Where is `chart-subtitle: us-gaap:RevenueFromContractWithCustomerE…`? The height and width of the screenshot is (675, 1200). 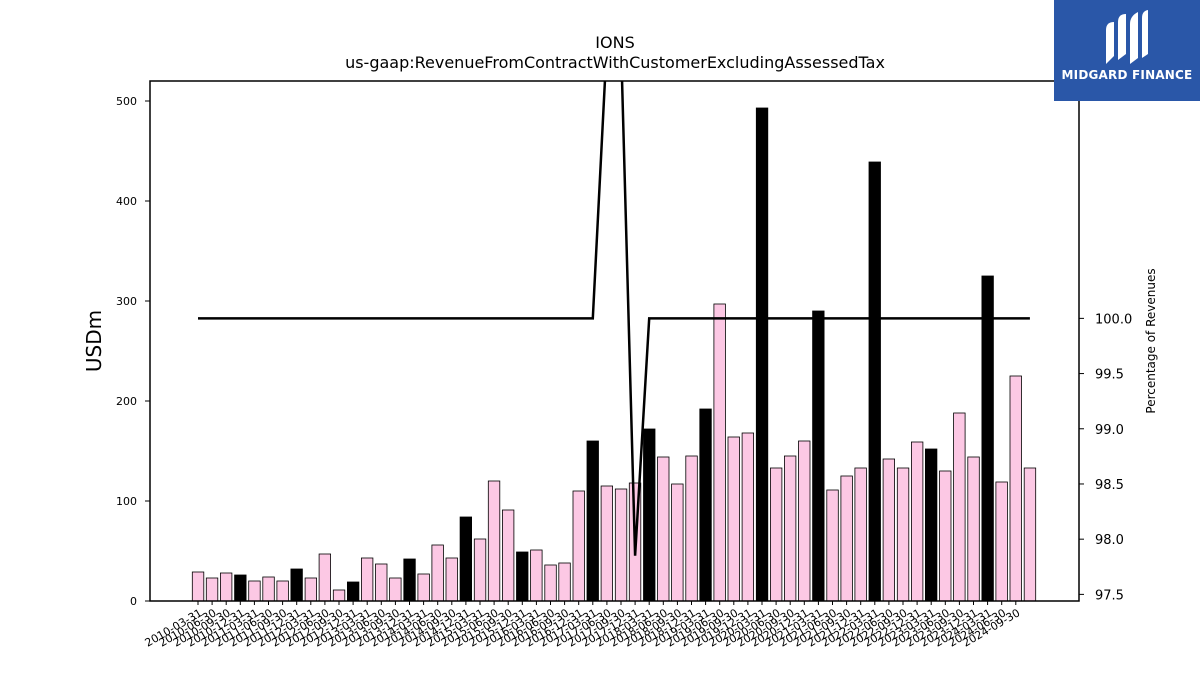 chart-subtitle: us-gaap:RevenueFromContractWithCustomerE… is located at coordinates (615, 62).